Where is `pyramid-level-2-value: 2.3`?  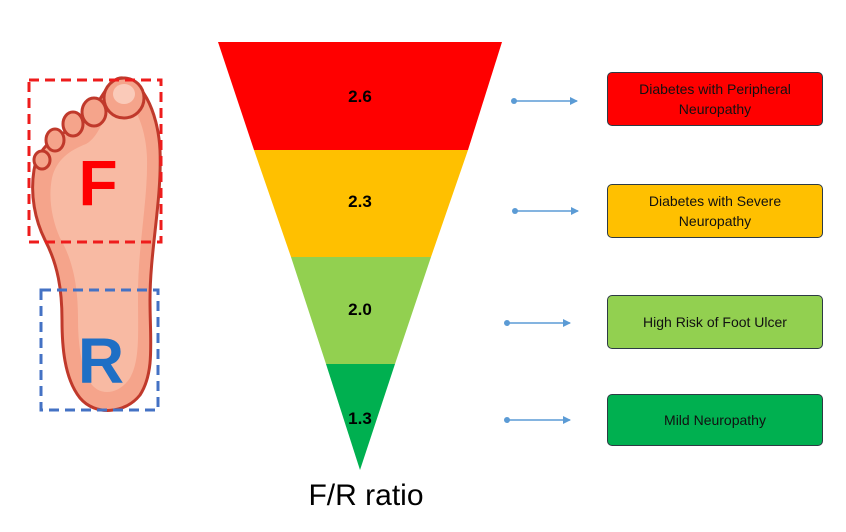 pyramid-level-2-value: 2.3 is located at coordinates (360, 201).